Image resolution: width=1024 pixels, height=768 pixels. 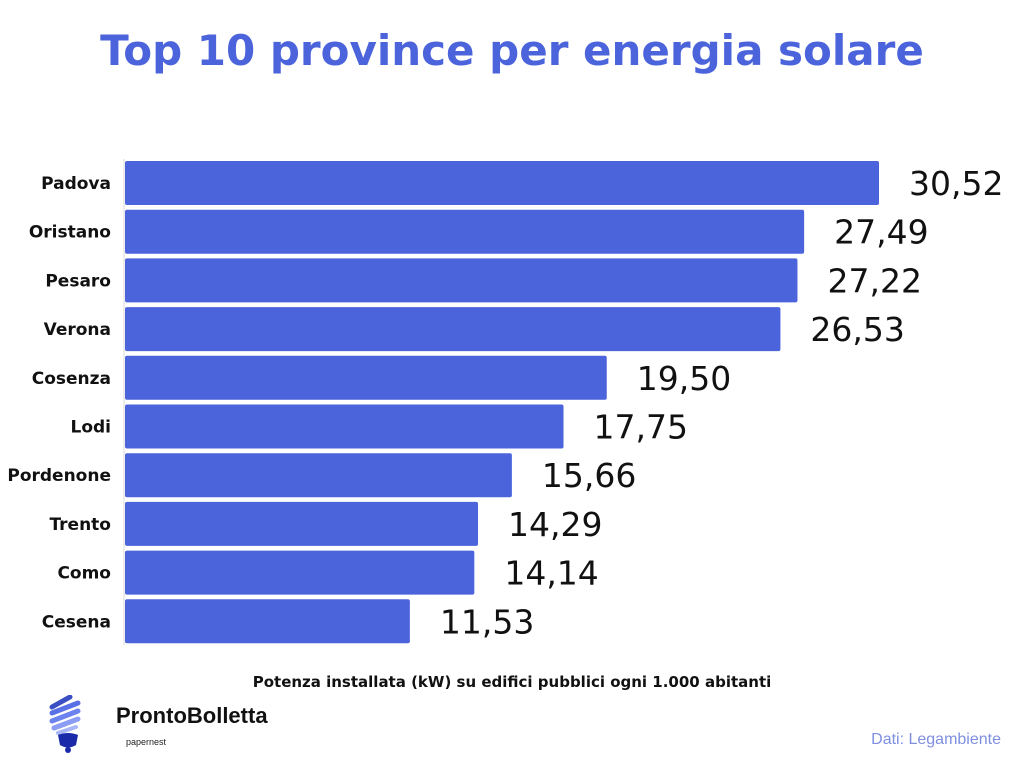 What do you see at coordinates (76, 184) in the screenshot?
I see `category-label: Padova` at bounding box center [76, 184].